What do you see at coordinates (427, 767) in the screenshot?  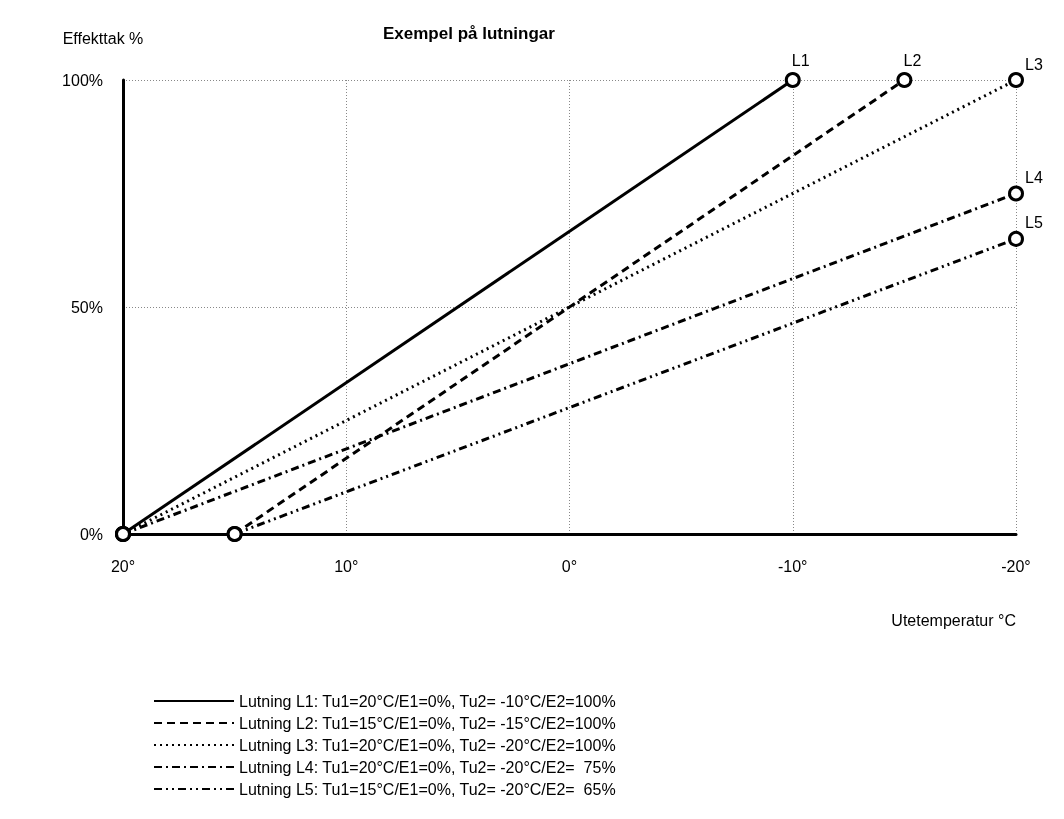 I see `legend-label: Lutning L4: Tu1=20°C/E1=0%, Tu2= -20°C/E2= 75%` at bounding box center [427, 767].